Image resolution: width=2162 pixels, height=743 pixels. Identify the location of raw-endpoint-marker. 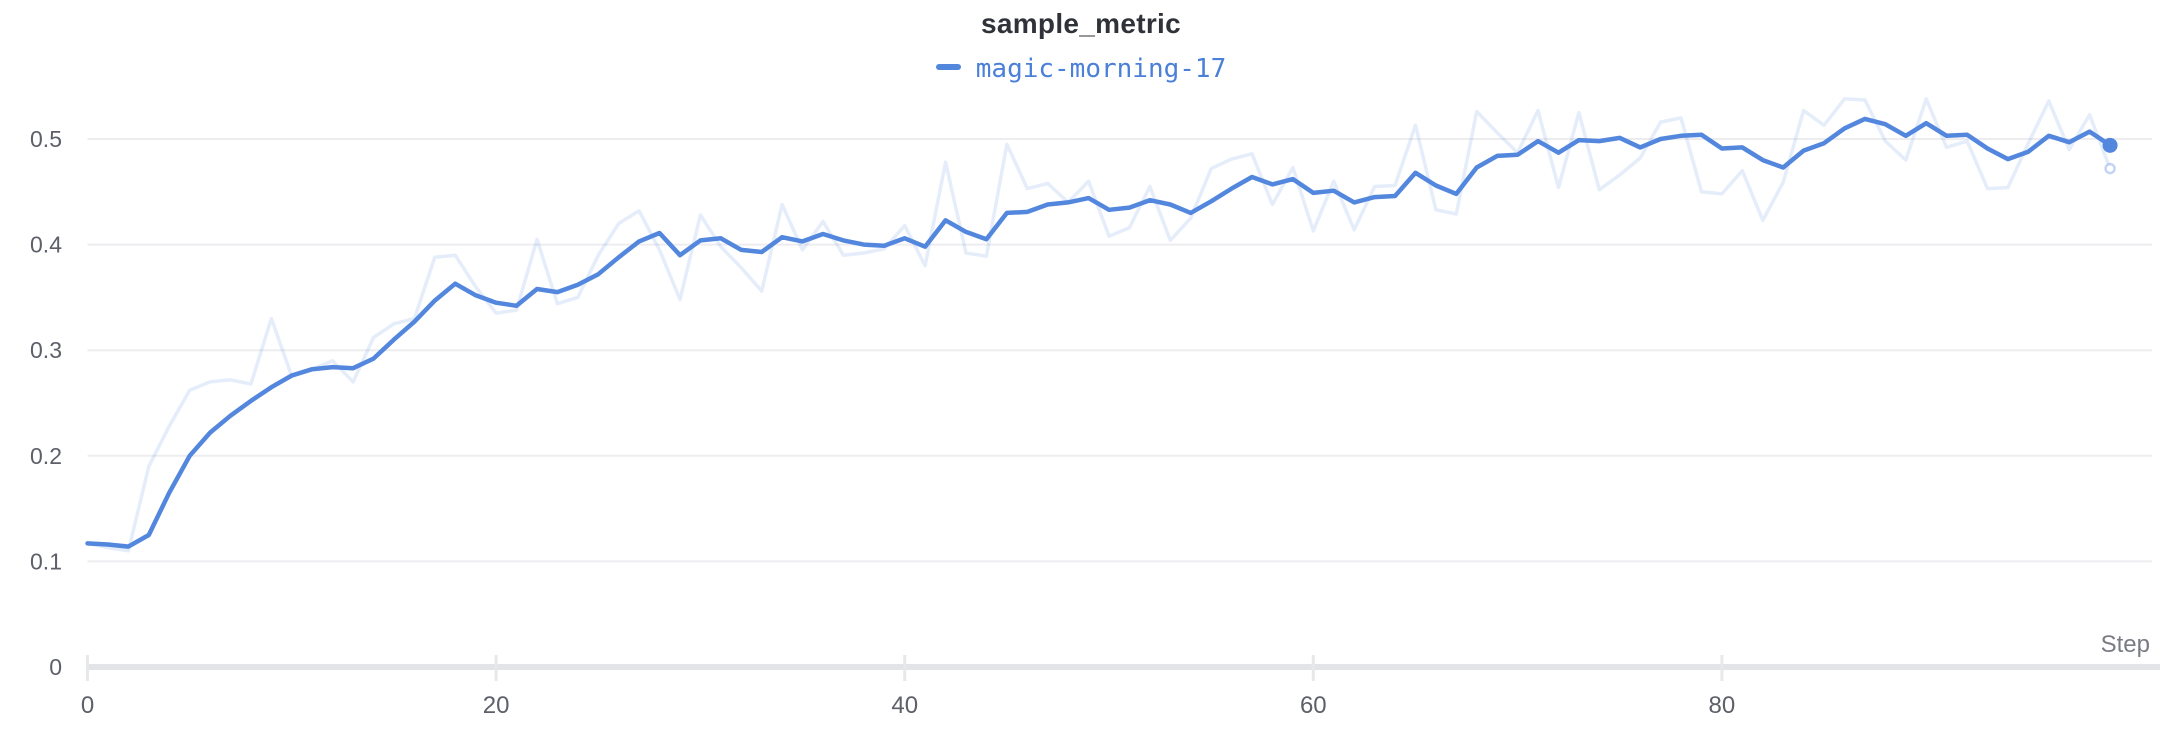
(2110, 168).